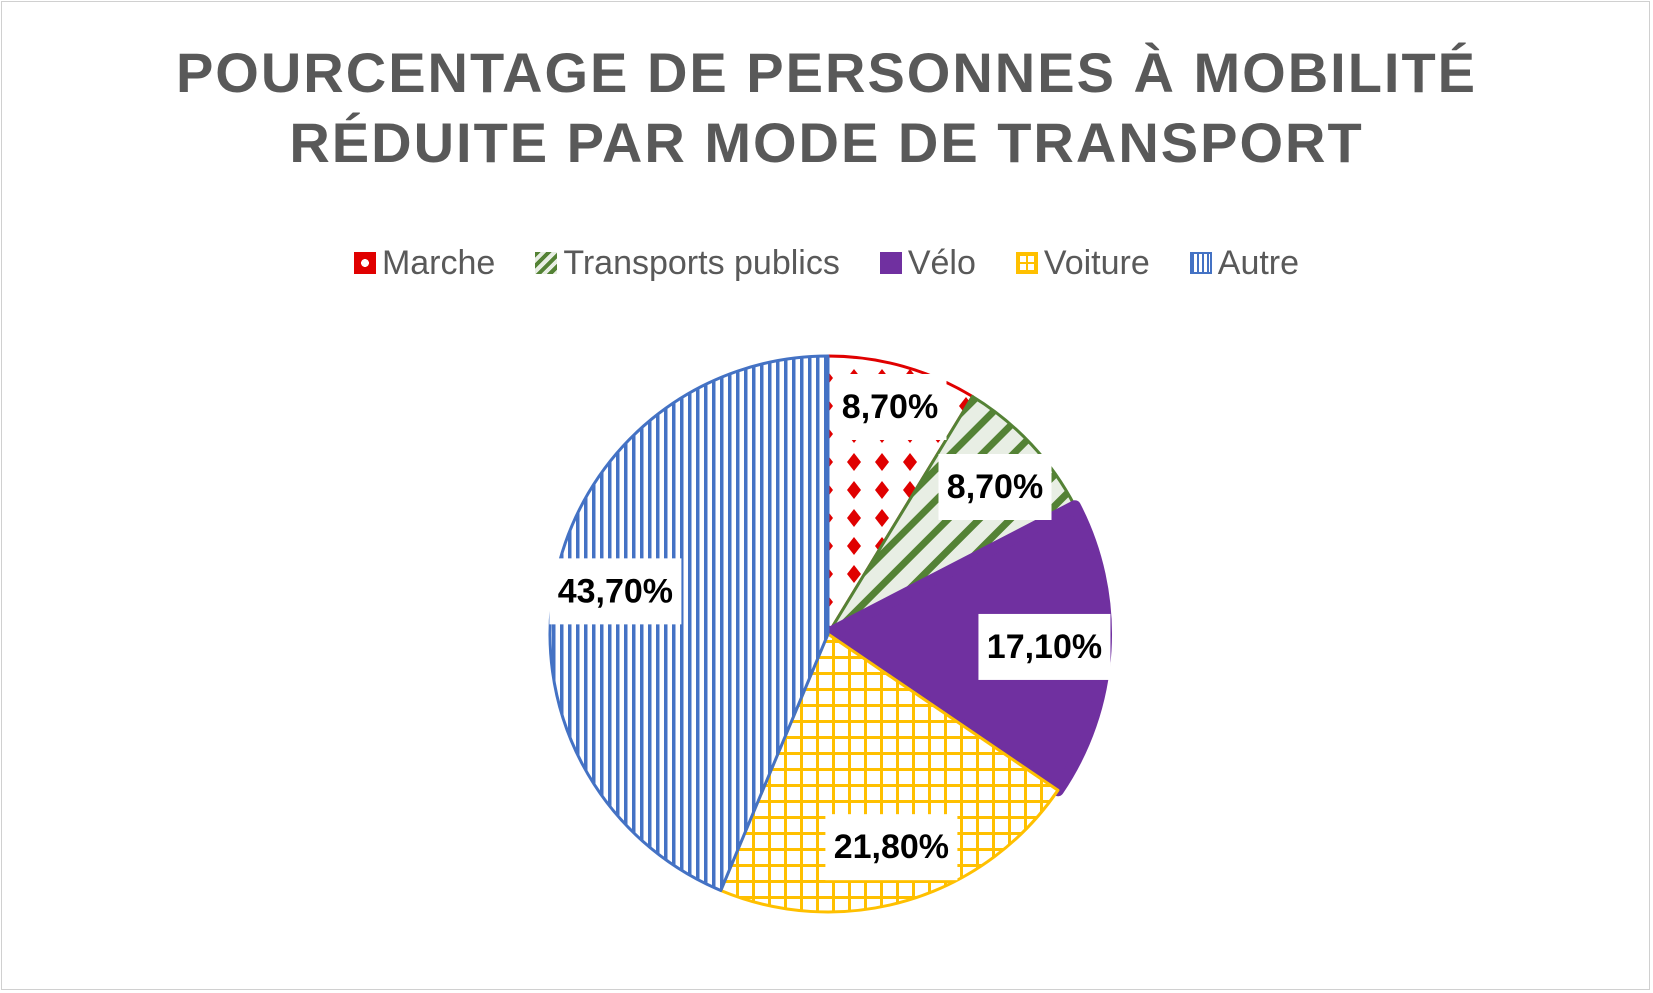 The image size is (1653, 993). I want to click on legend-label-autre: Autre, so click(1258, 263).